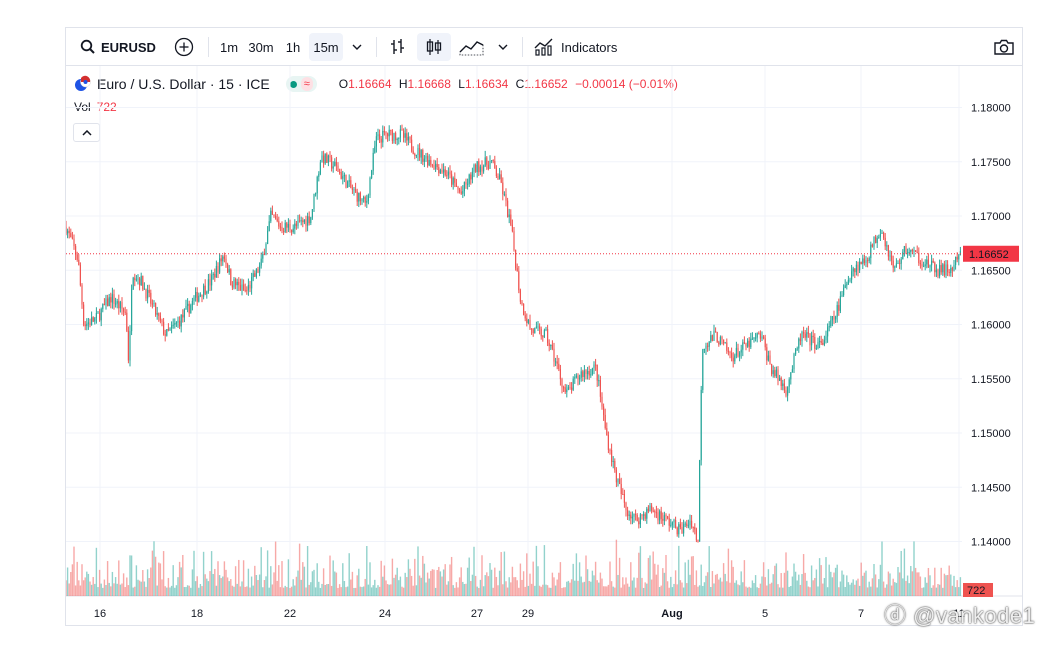 The image size is (1048, 651). I want to click on compare-symbol-button, so click(184, 47).